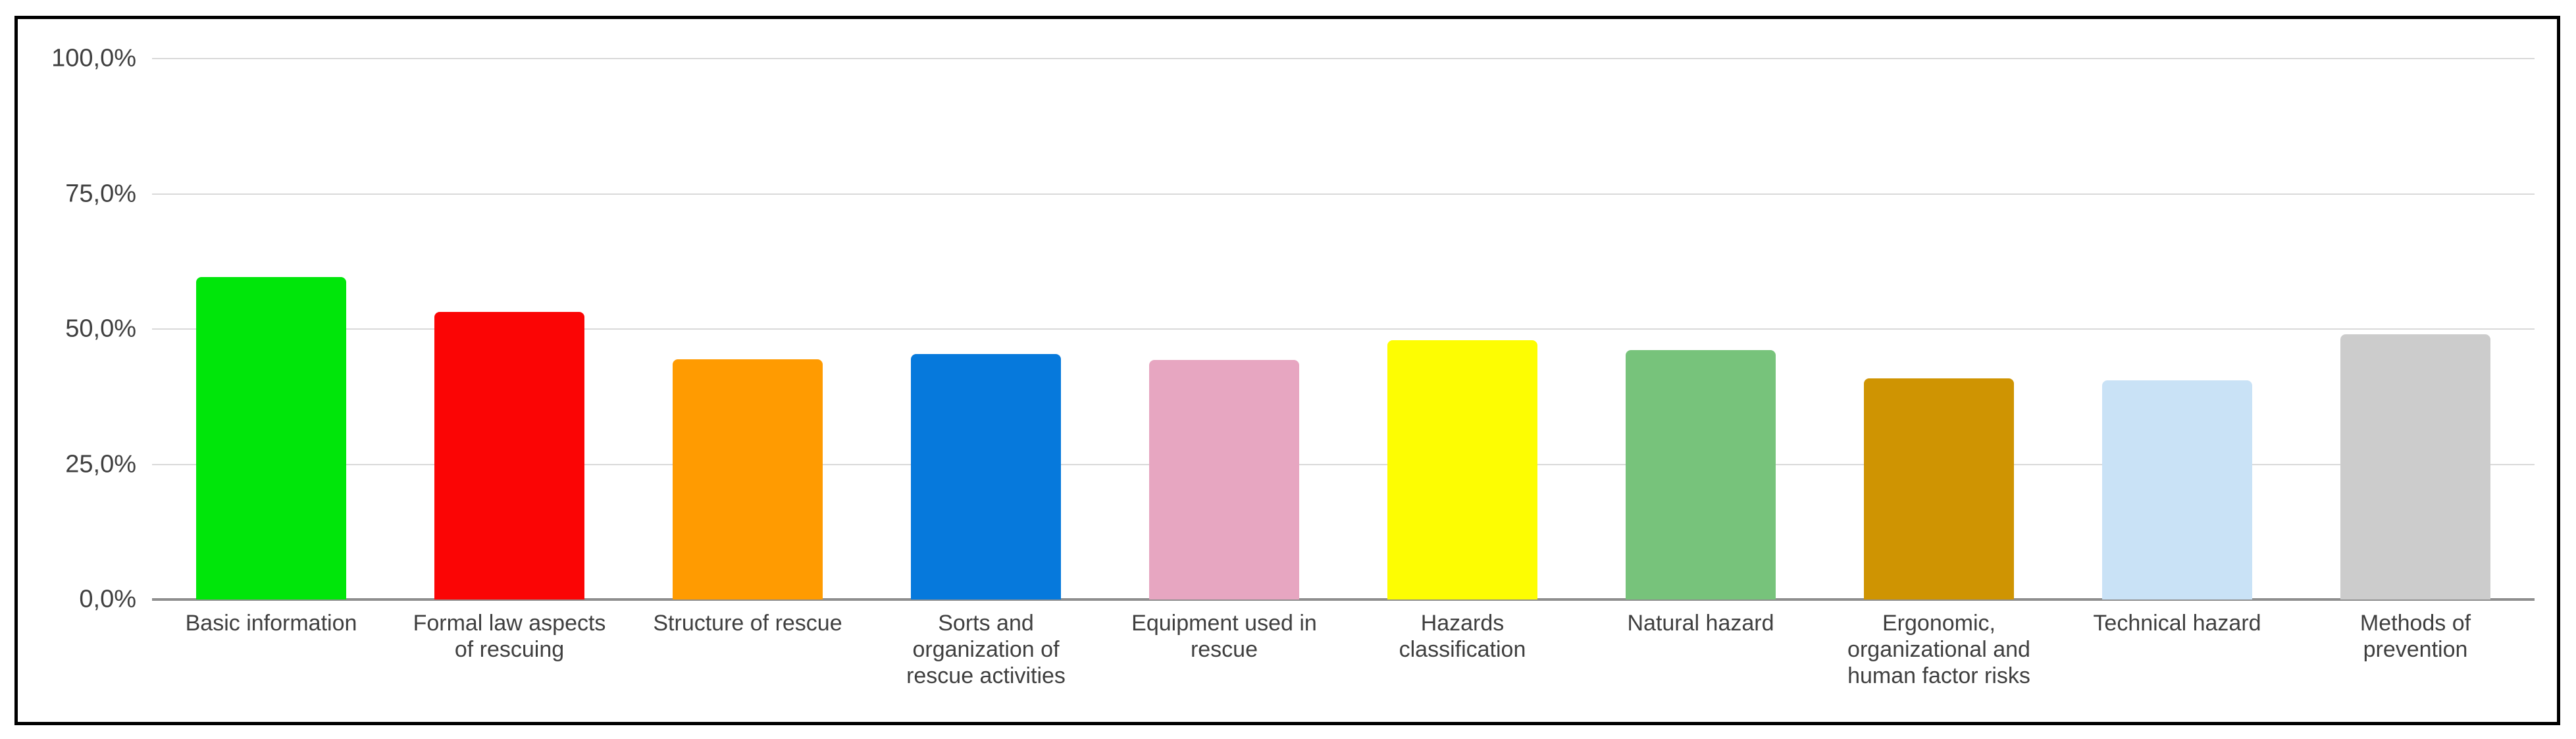 Image resolution: width=2576 pixels, height=739 pixels. What do you see at coordinates (2415, 637) in the screenshot?
I see `category-label: Methods of prevention` at bounding box center [2415, 637].